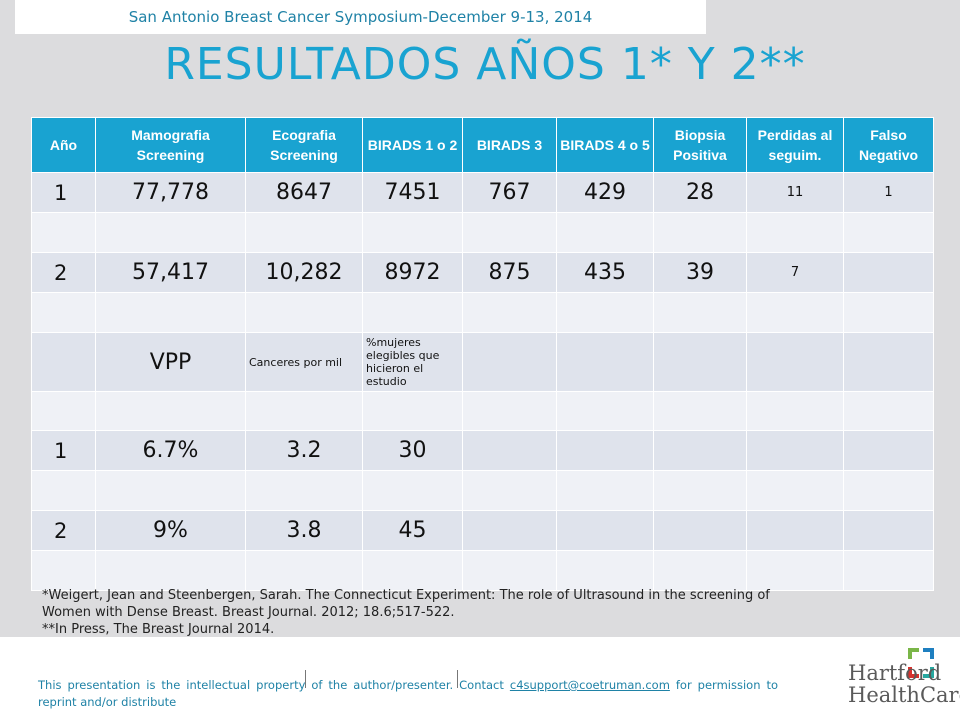 This screenshot has height=720, width=960. What do you see at coordinates (700, 272) in the screenshot?
I see `table-cell: 39` at bounding box center [700, 272].